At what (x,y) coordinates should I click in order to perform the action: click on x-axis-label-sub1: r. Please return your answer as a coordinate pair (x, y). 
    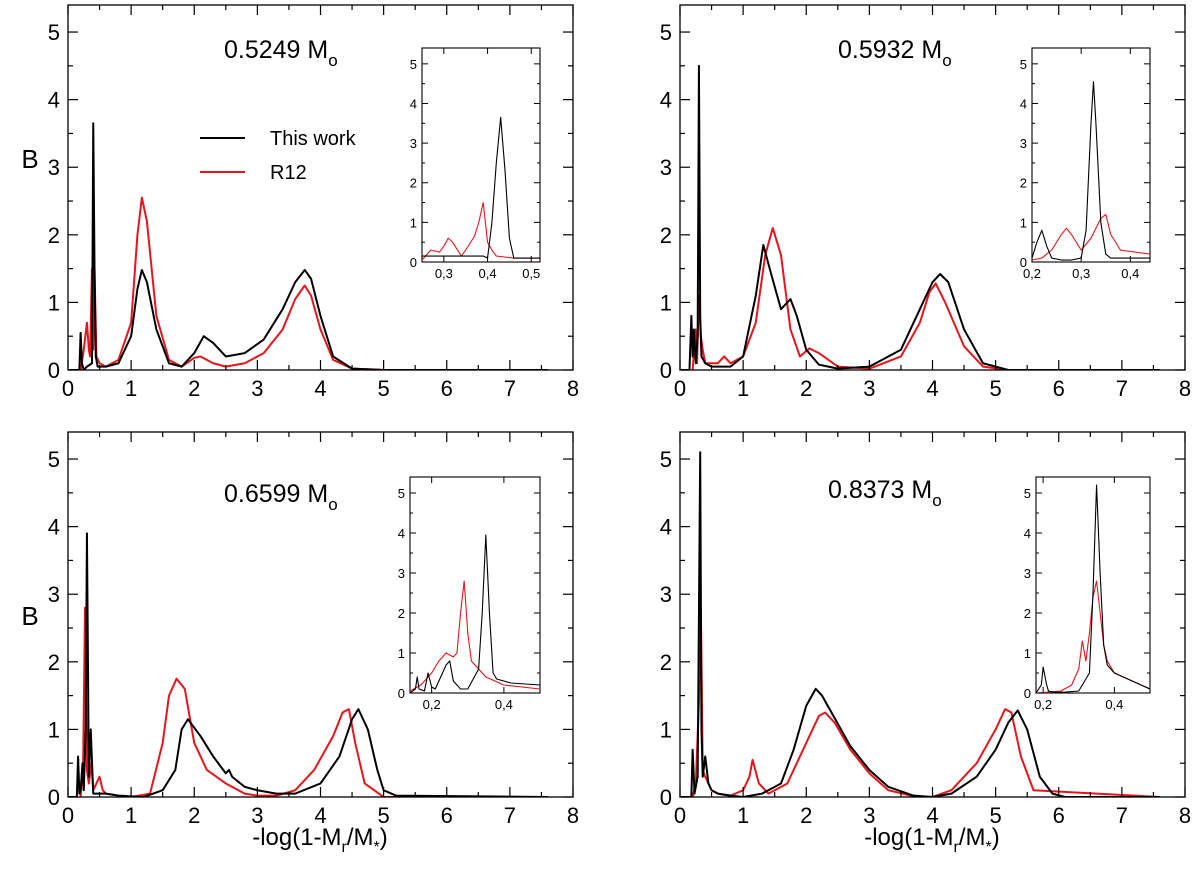
    Looking at the image, I should click on (345, 847).